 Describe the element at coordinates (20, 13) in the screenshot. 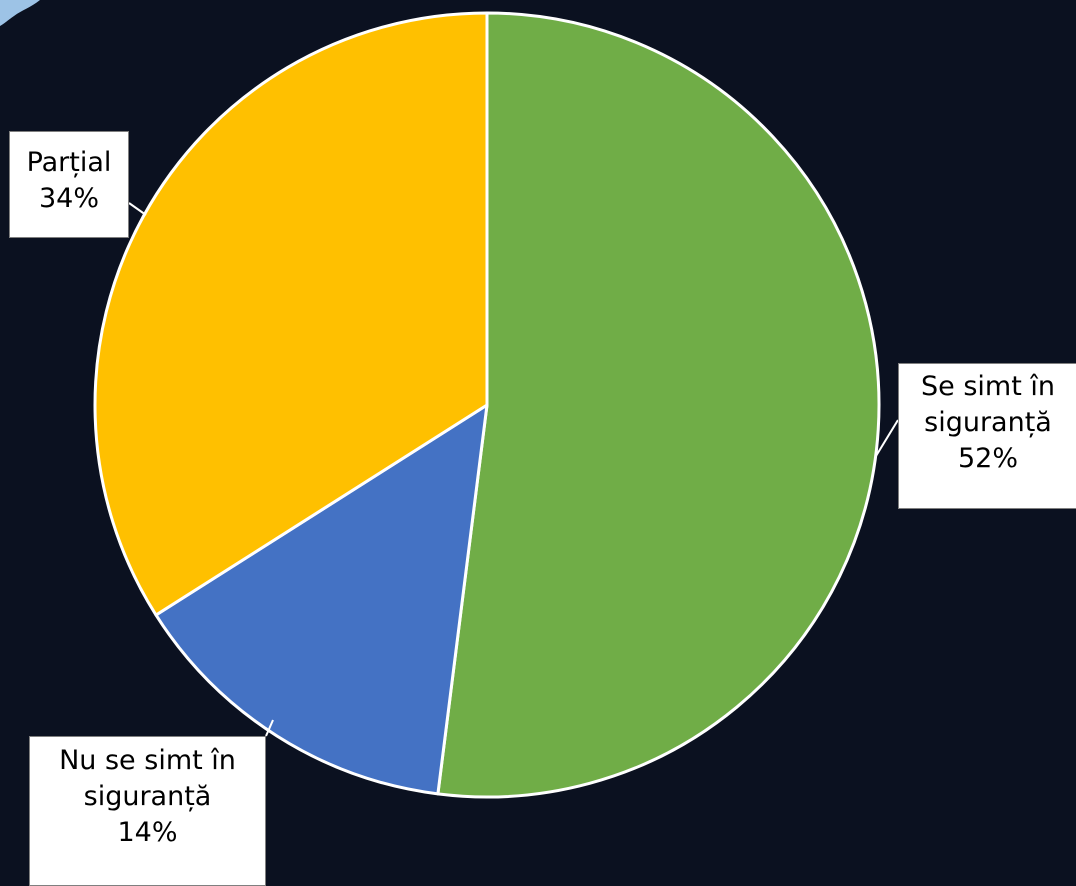

I see `corner-decoration` at that location.